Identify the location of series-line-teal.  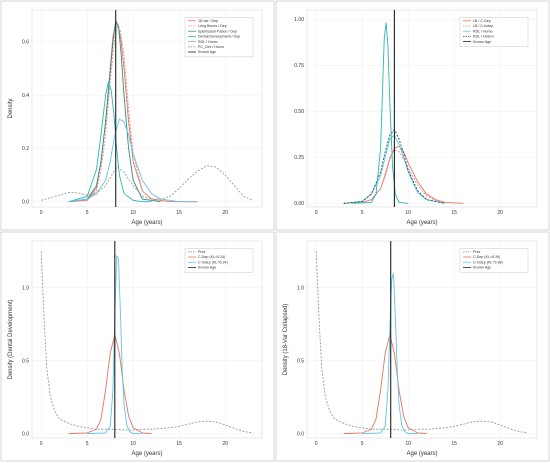
(380, 113).